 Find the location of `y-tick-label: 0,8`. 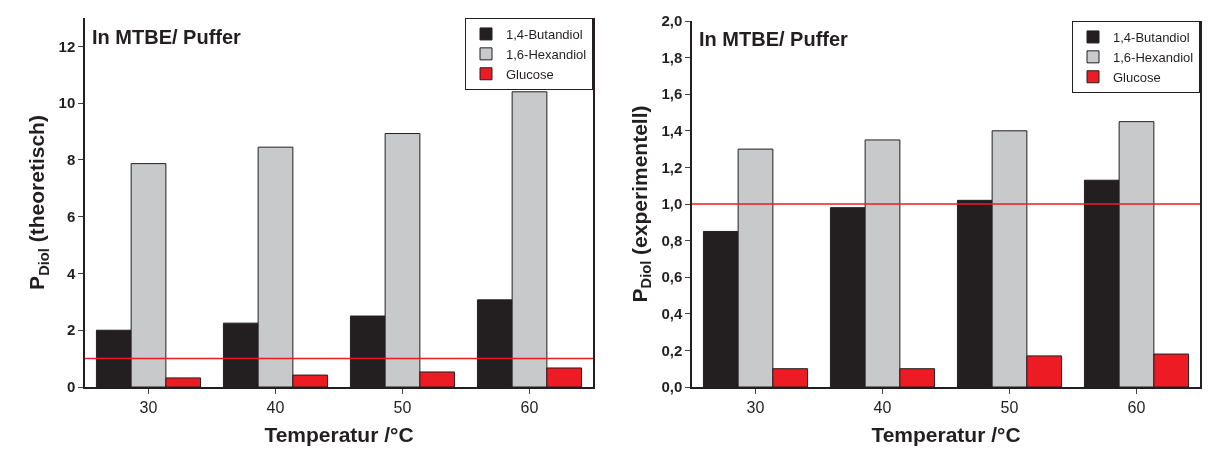

y-tick-label: 0,8 is located at coordinates (672, 240).